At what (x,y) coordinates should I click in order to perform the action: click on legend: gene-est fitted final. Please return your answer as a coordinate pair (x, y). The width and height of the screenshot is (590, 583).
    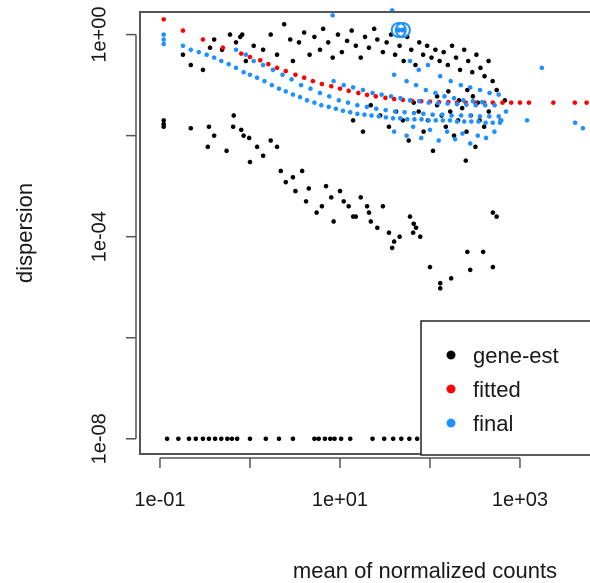
    Looking at the image, I should click on (505, 388).